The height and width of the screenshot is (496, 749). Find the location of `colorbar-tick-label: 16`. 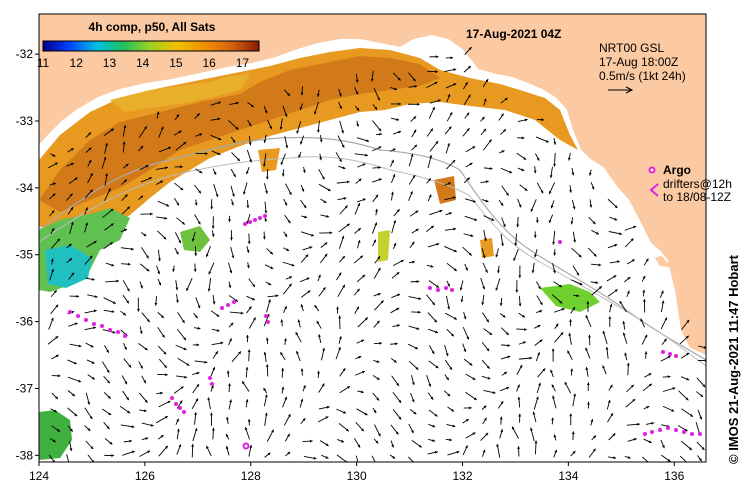

colorbar-tick-label: 16 is located at coordinates (209, 63).